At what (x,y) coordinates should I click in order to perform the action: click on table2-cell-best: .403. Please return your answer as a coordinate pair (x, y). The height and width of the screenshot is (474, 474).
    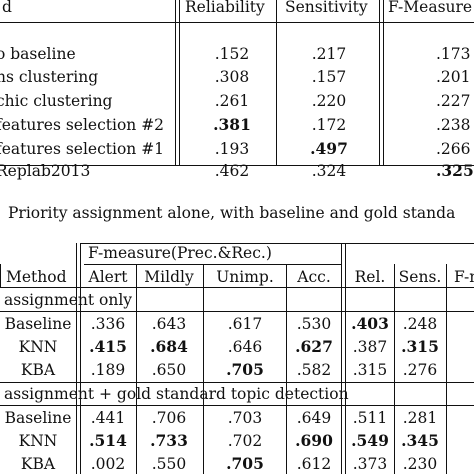
    Looking at the image, I should click on (370, 323).